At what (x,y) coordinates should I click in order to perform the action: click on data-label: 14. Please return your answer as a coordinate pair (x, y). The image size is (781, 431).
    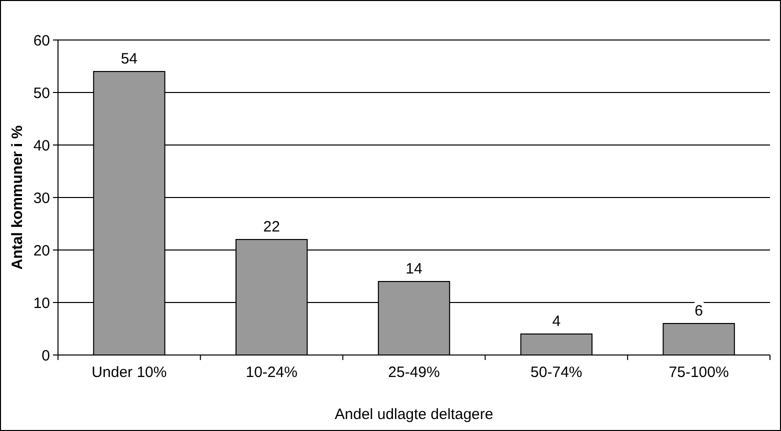
    Looking at the image, I should click on (414, 269).